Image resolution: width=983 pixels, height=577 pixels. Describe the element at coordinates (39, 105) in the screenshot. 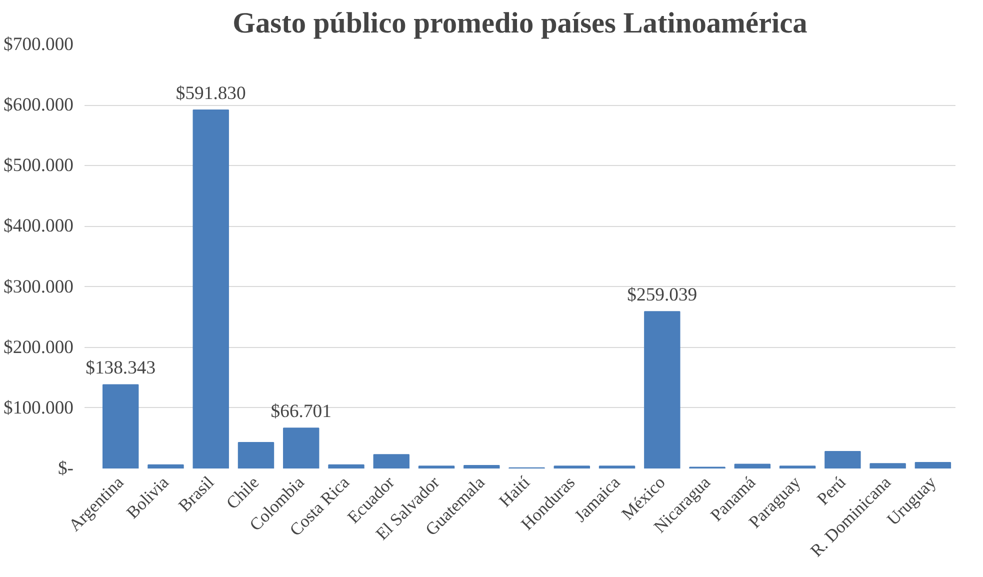

I see `y-tick-label: $600.000` at that location.